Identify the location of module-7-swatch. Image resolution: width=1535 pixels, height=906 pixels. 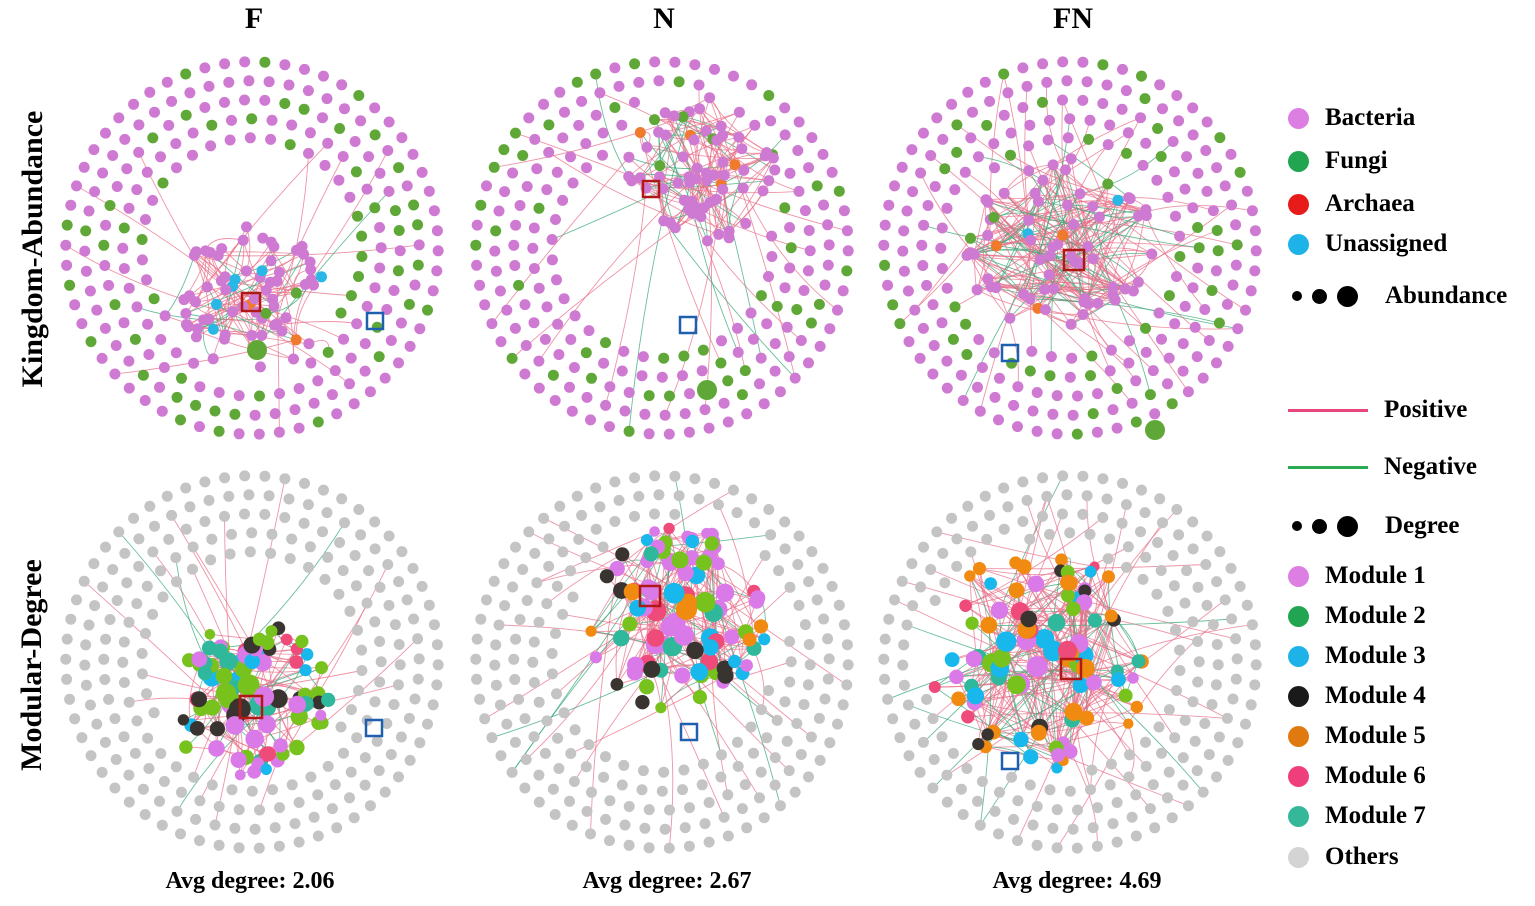
(1298, 816).